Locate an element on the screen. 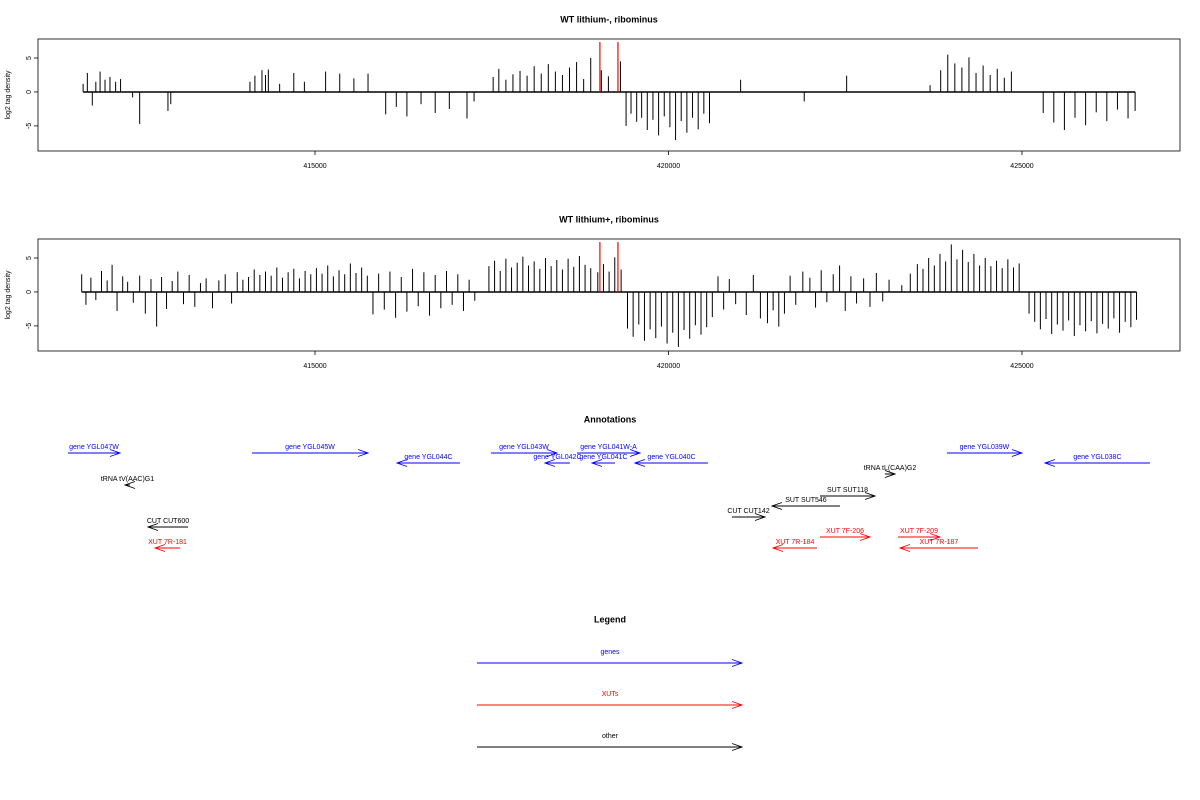  chart-title: WT lithium-, ribominus is located at coordinates (609, 19).